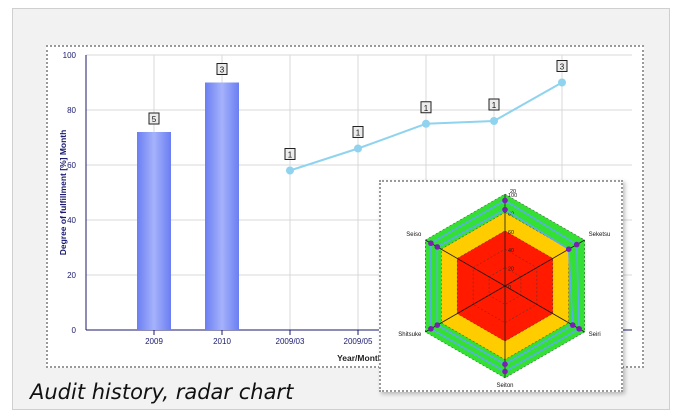 The height and width of the screenshot is (417, 683). I want to click on y-tick-label: 100, so click(70, 55).